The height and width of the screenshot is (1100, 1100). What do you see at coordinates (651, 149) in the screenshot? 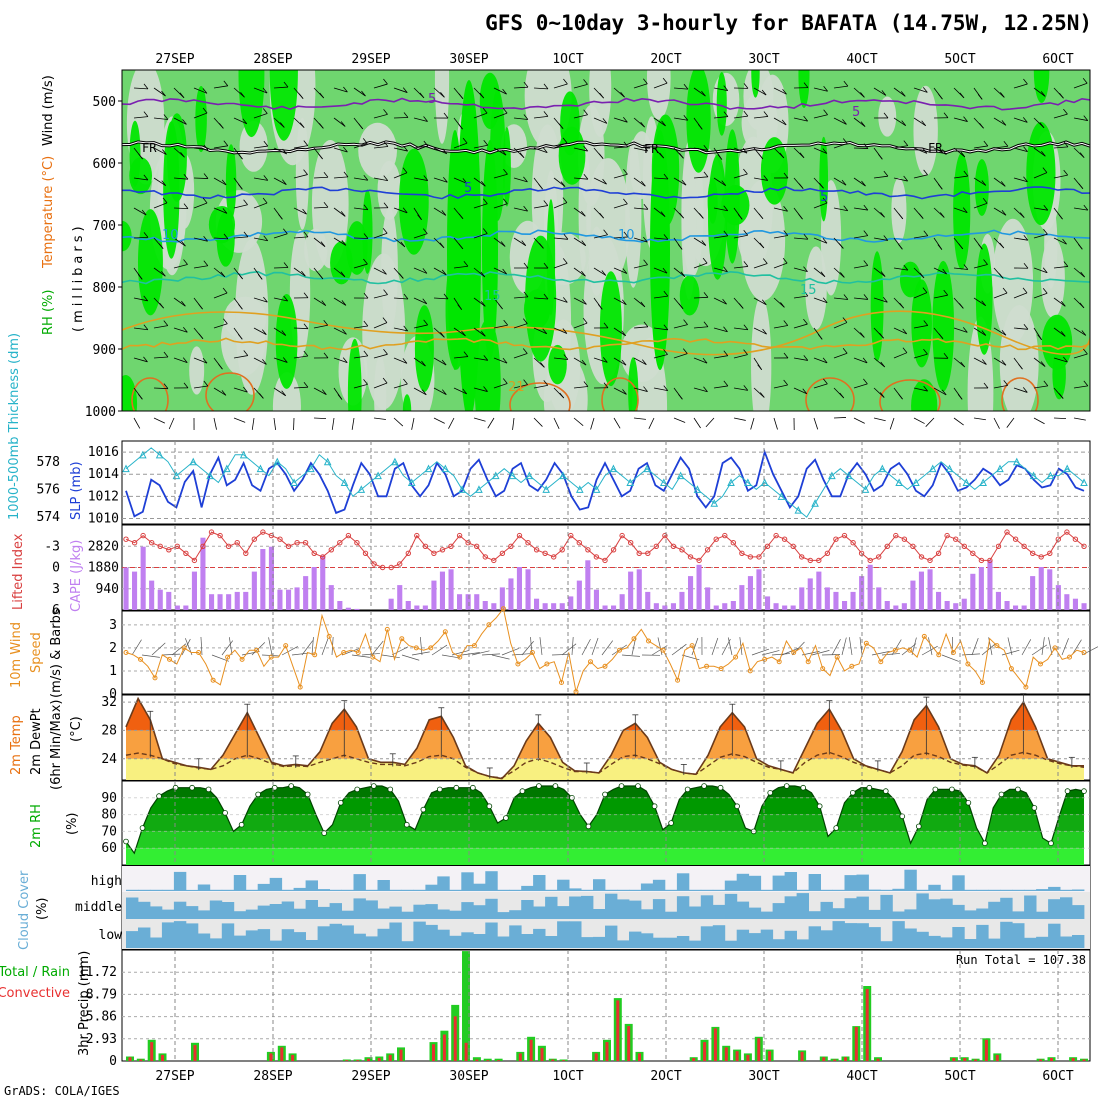
I see `contour-label: FR` at bounding box center [651, 149].